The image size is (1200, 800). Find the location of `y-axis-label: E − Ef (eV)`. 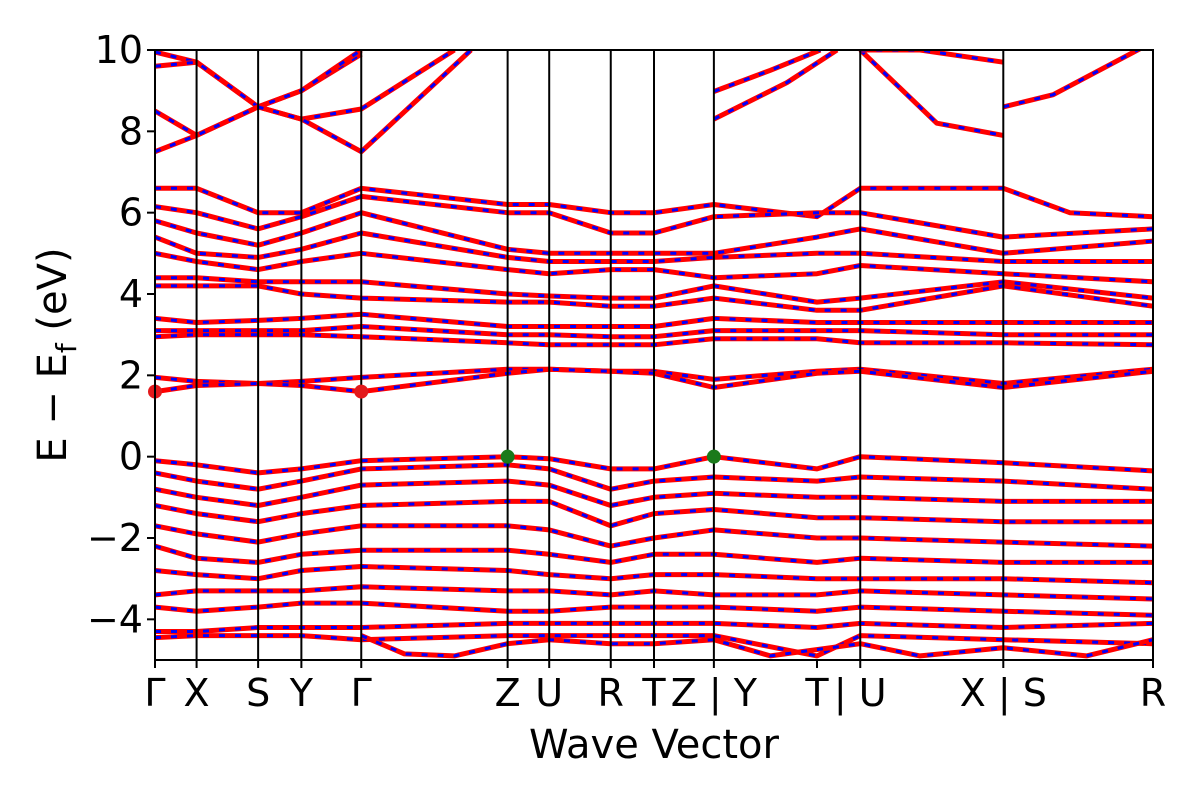

y-axis-label: E − Ef (eV) is located at coordinates (56, 354).